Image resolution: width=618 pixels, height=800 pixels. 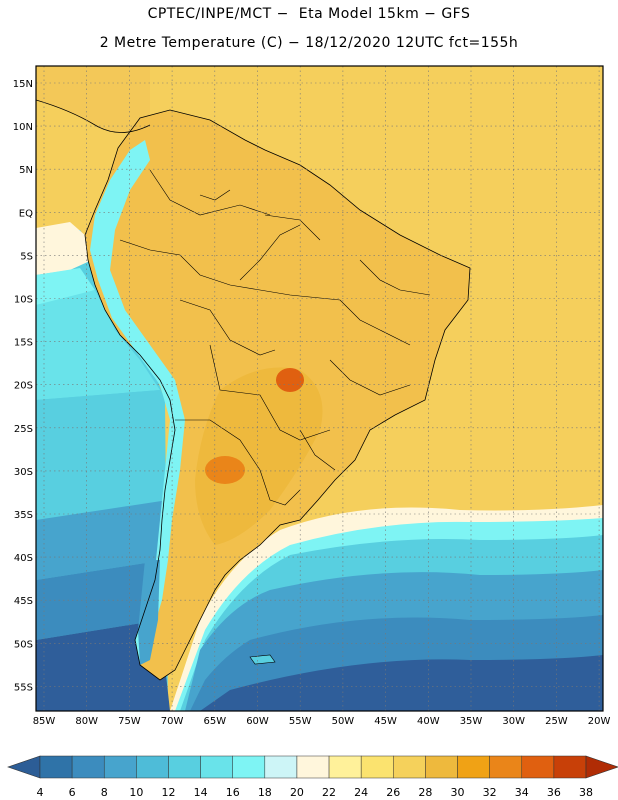 What do you see at coordinates (262, 659) in the screenshot?
I see `falklands-island` at bounding box center [262, 659].